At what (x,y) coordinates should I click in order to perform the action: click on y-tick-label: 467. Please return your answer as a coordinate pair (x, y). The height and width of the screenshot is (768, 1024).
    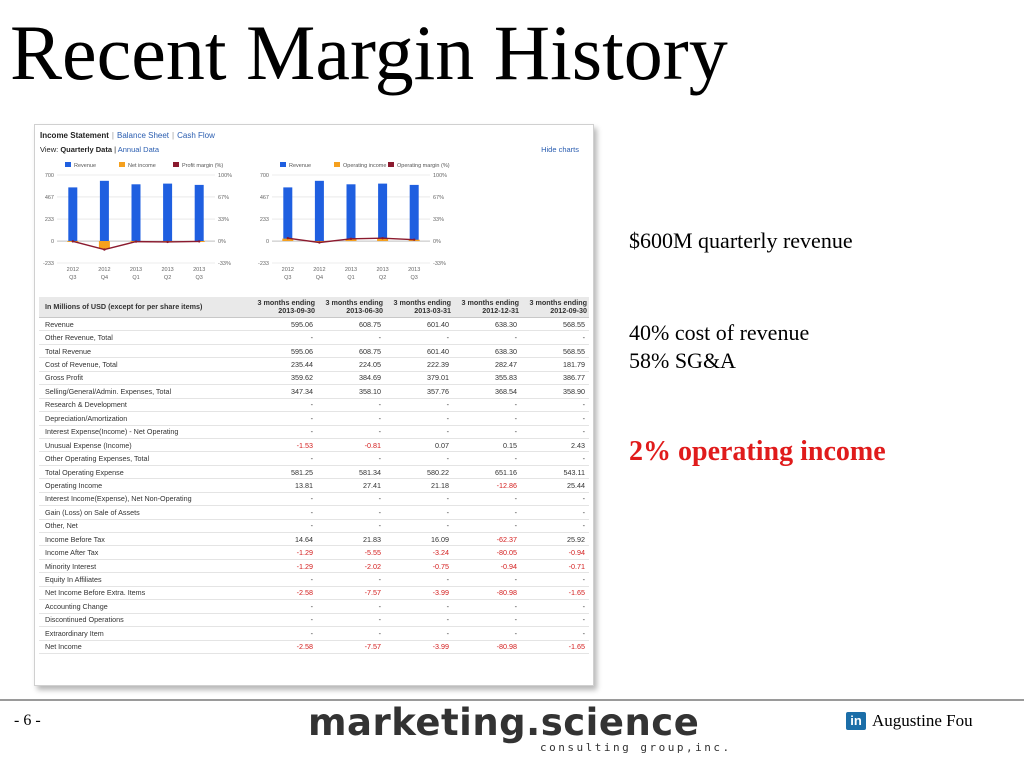
    Looking at the image, I should click on (49, 198).